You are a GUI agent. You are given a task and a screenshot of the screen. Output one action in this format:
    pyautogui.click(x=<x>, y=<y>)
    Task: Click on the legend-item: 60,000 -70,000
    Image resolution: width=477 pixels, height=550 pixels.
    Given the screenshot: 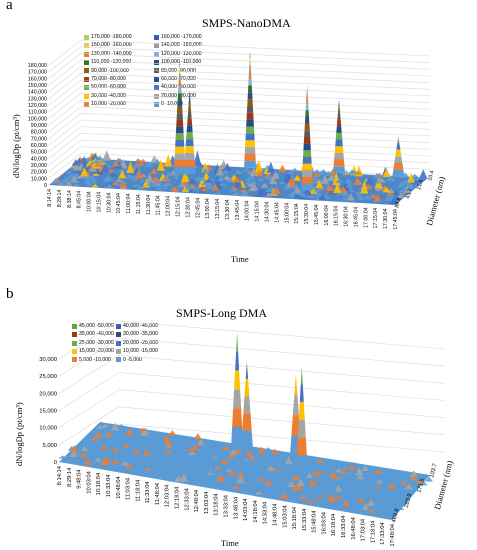 What is the action you would take?
    pyautogui.click(x=189, y=79)
    